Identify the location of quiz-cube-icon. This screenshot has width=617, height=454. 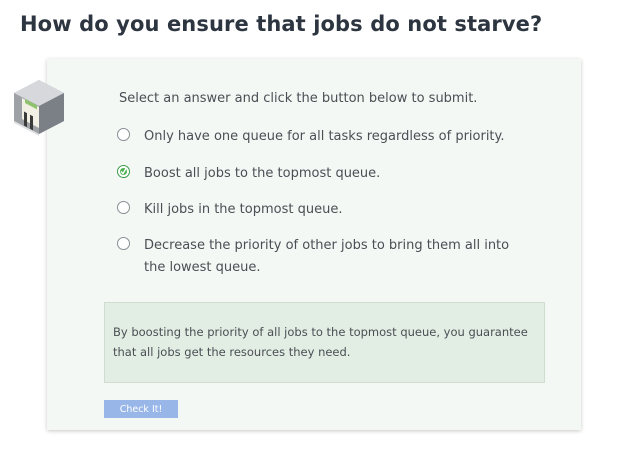
(39, 108).